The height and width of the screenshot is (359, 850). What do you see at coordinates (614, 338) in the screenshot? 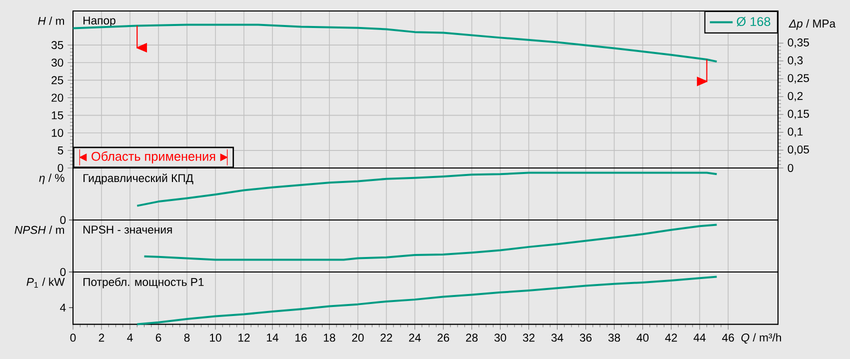
I see `x-tick-label: 38` at bounding box center [614, 338].